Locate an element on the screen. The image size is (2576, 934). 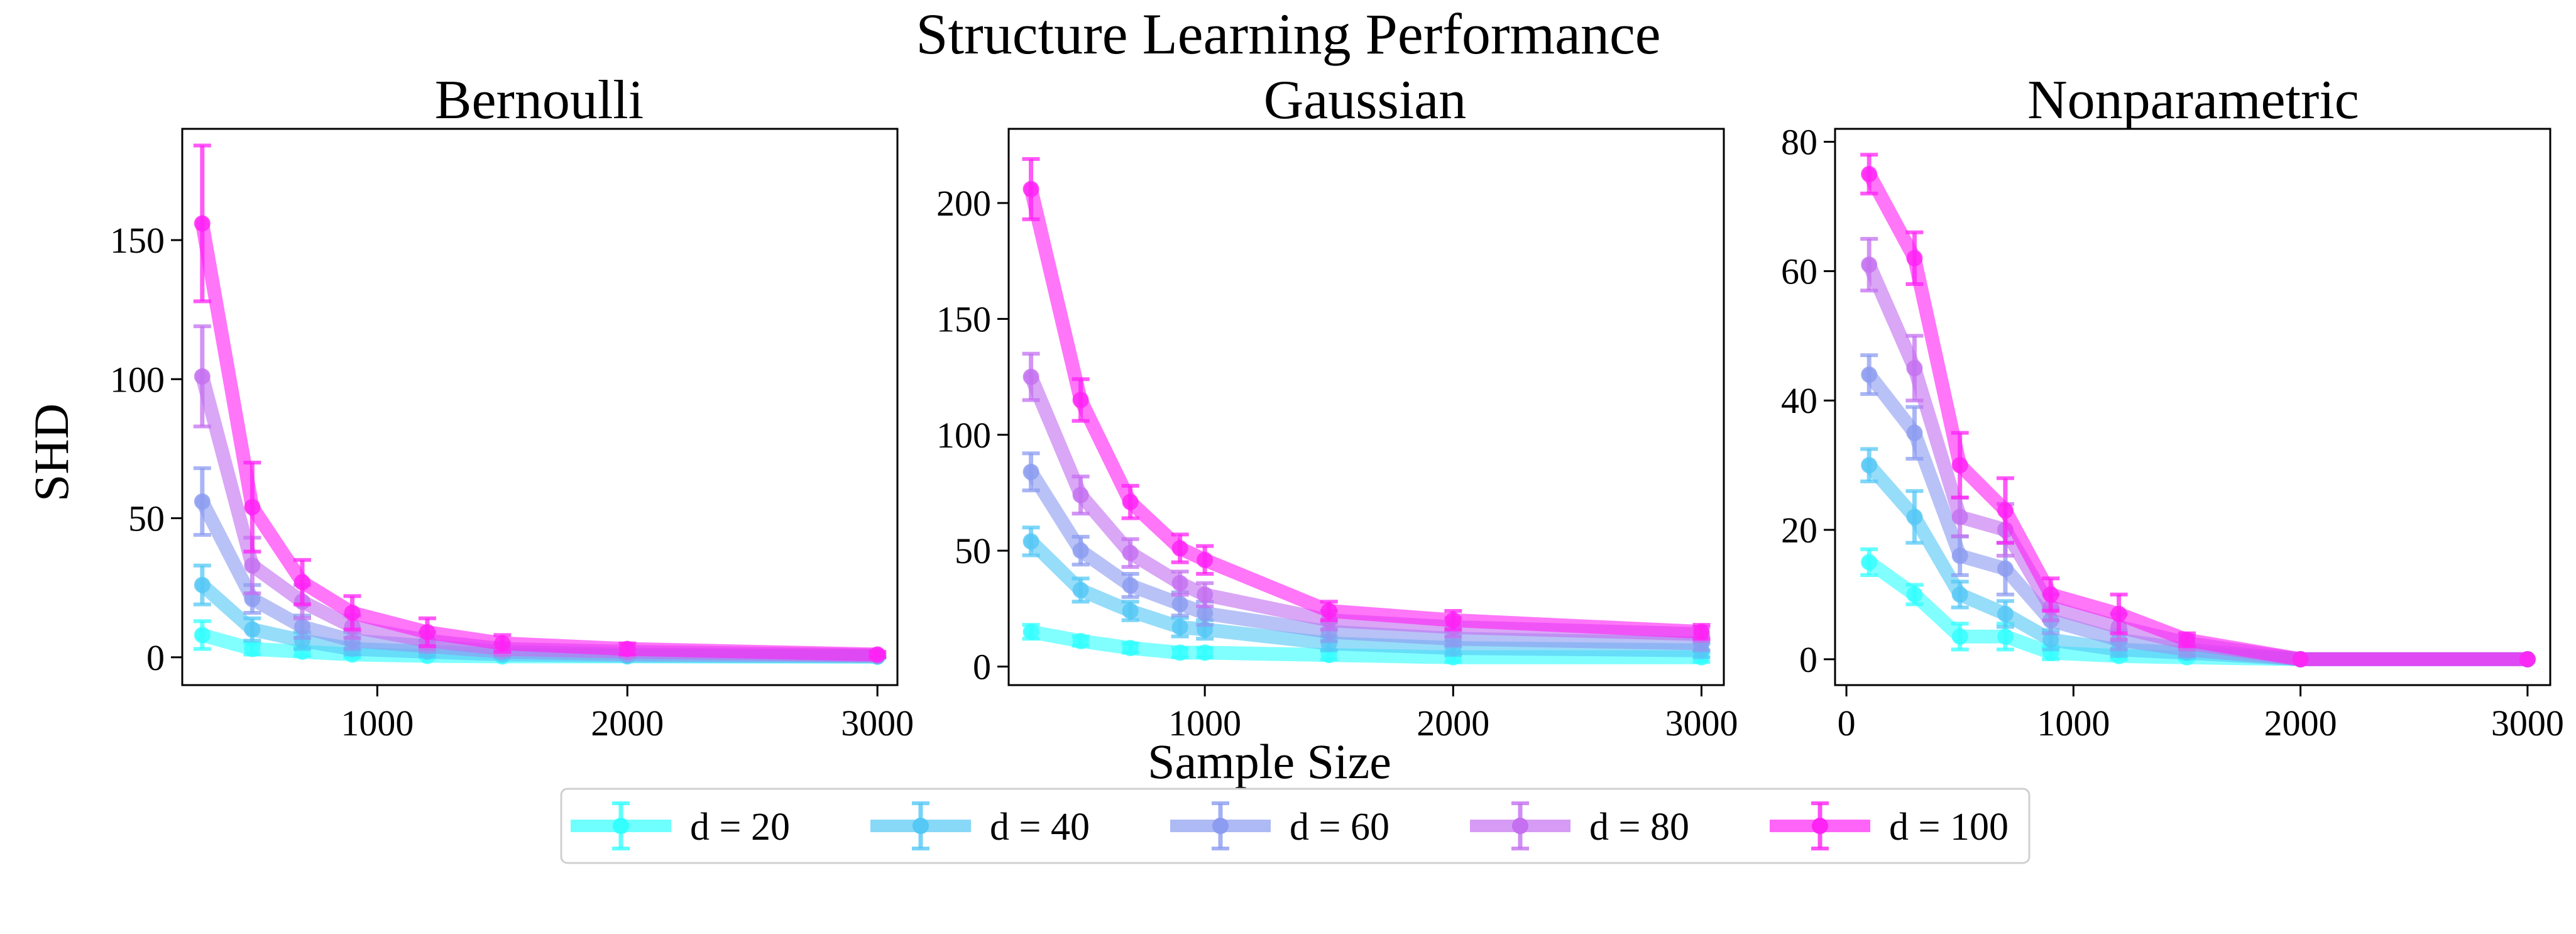
y-tick-label: 20 is located at coordinates (1799, 530).